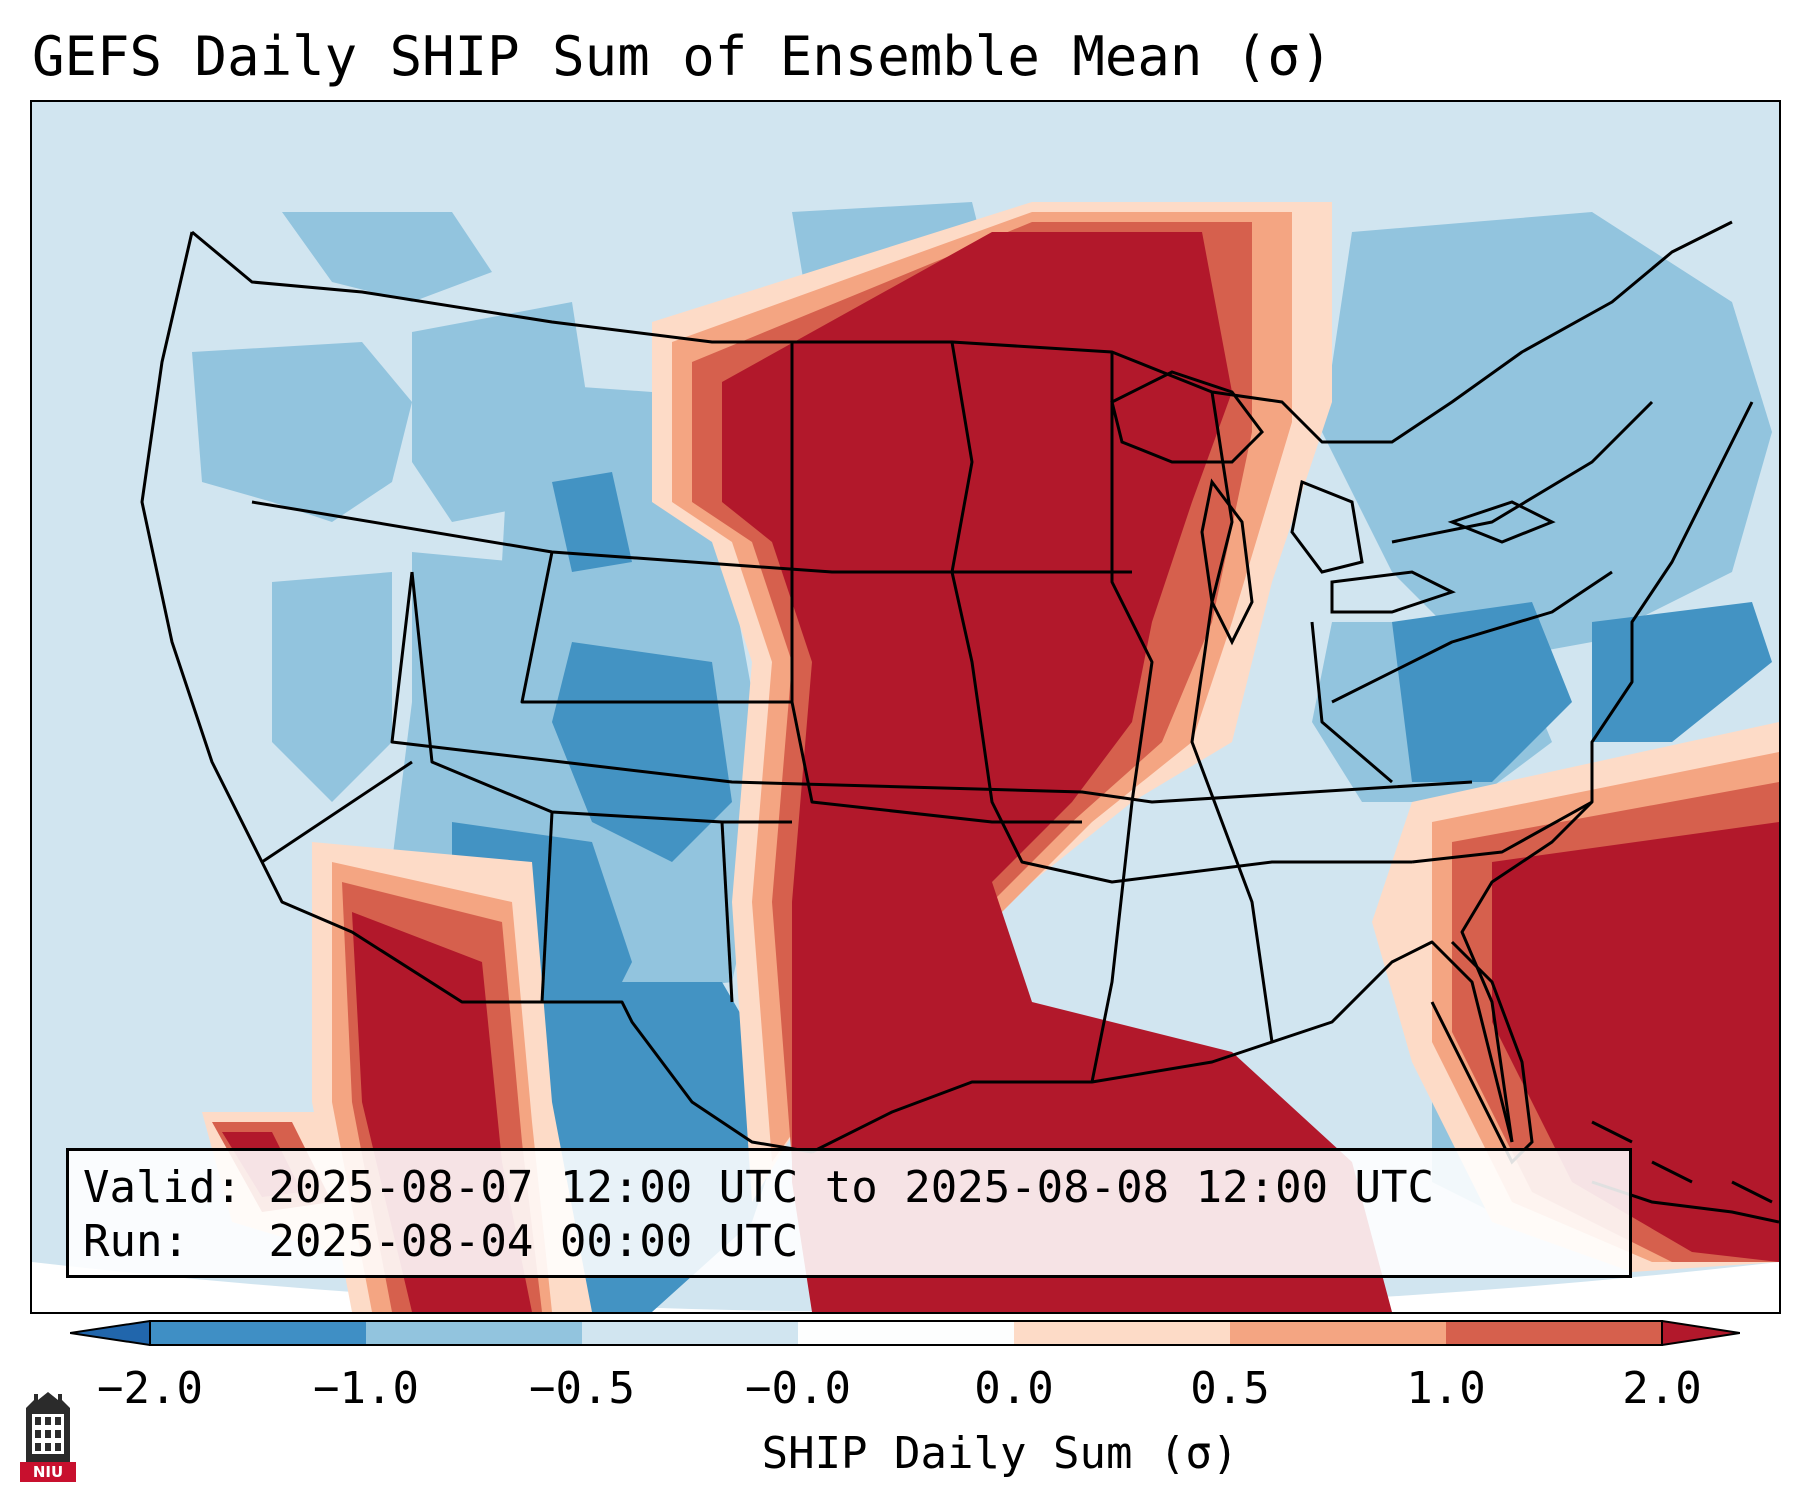  What do you see at coordinates (1607, 772) in the screenshot?
I see `east-coast` at bounding box center [1607, 772].